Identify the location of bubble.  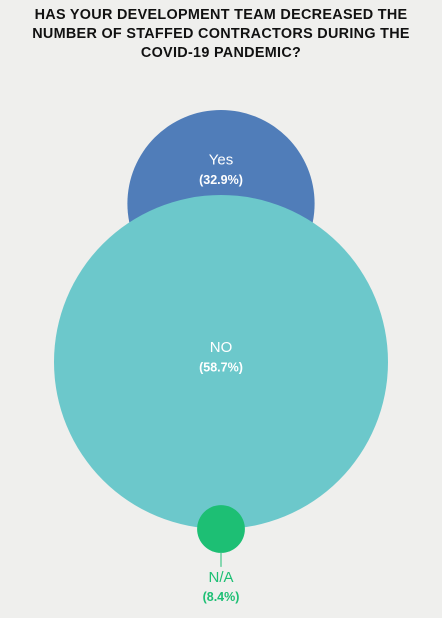
(221, 529).